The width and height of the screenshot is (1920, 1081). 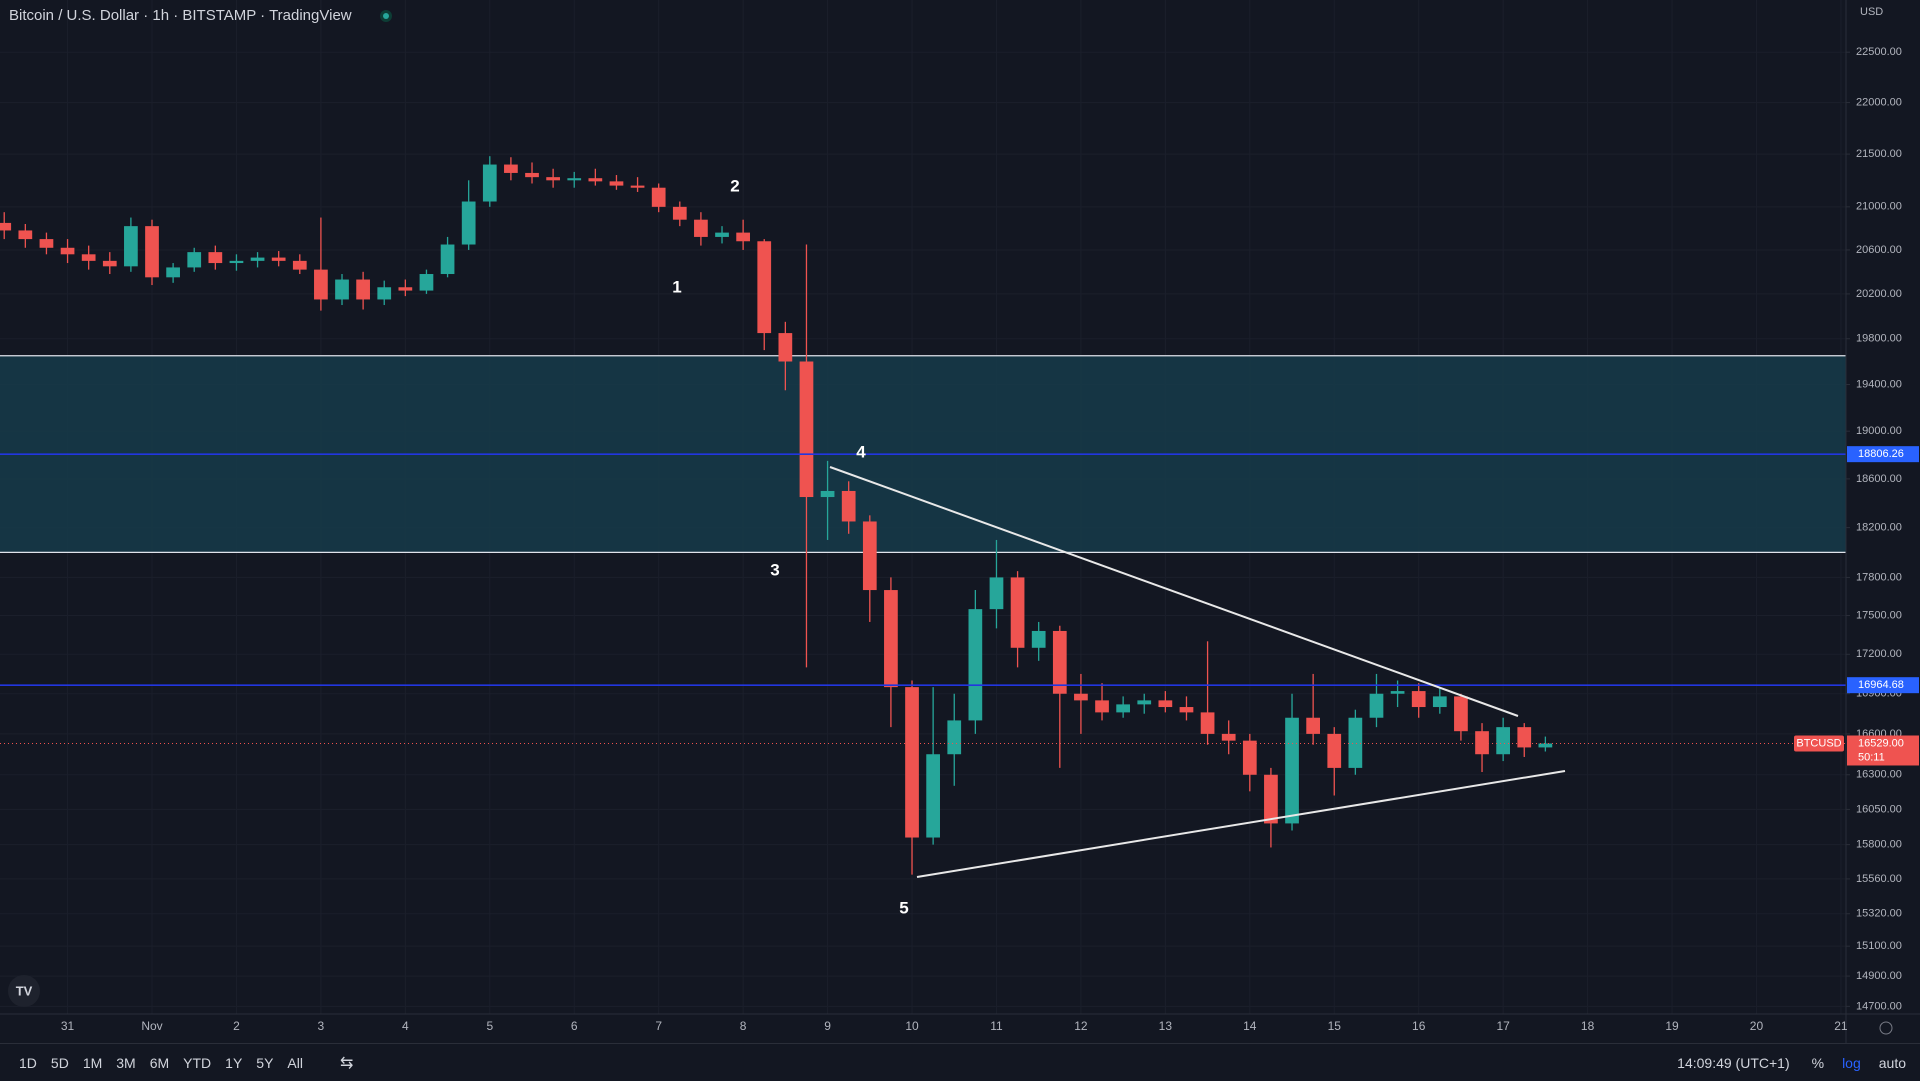 What do you see at coordinates (1672, 1026) in the screenshot?
I see `x-tick-label: 19` at bounding box center [1672, 1026].